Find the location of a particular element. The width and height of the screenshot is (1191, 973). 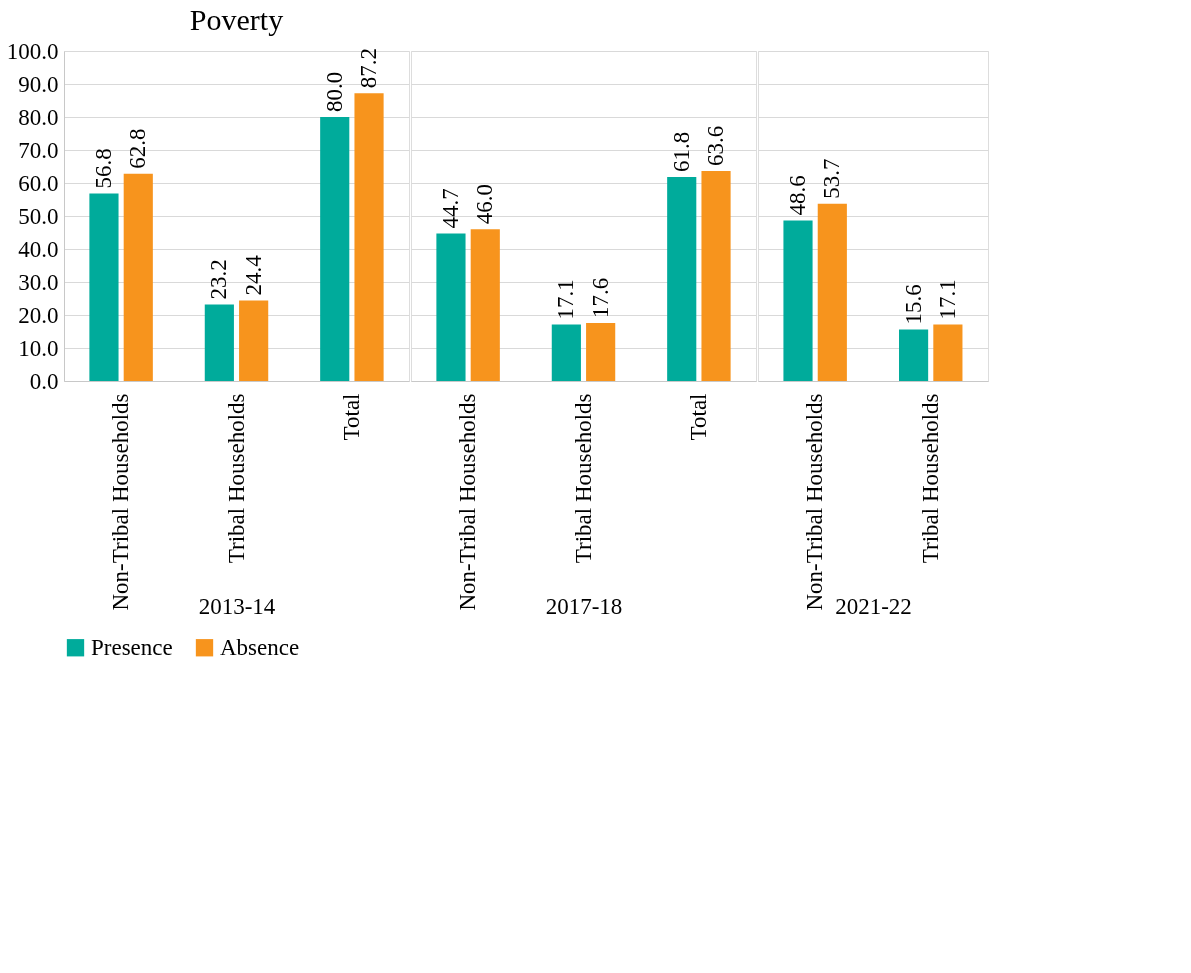

x-axis-title: 2013-14 is located at coordinates (237, 606).